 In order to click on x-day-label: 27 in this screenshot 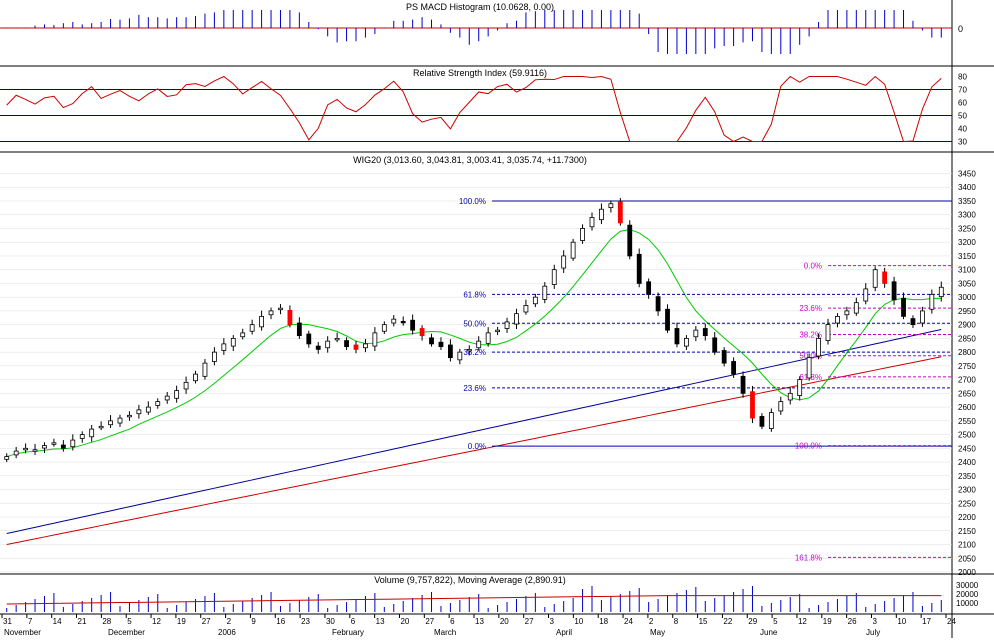, I will do `click(429, 621)`.